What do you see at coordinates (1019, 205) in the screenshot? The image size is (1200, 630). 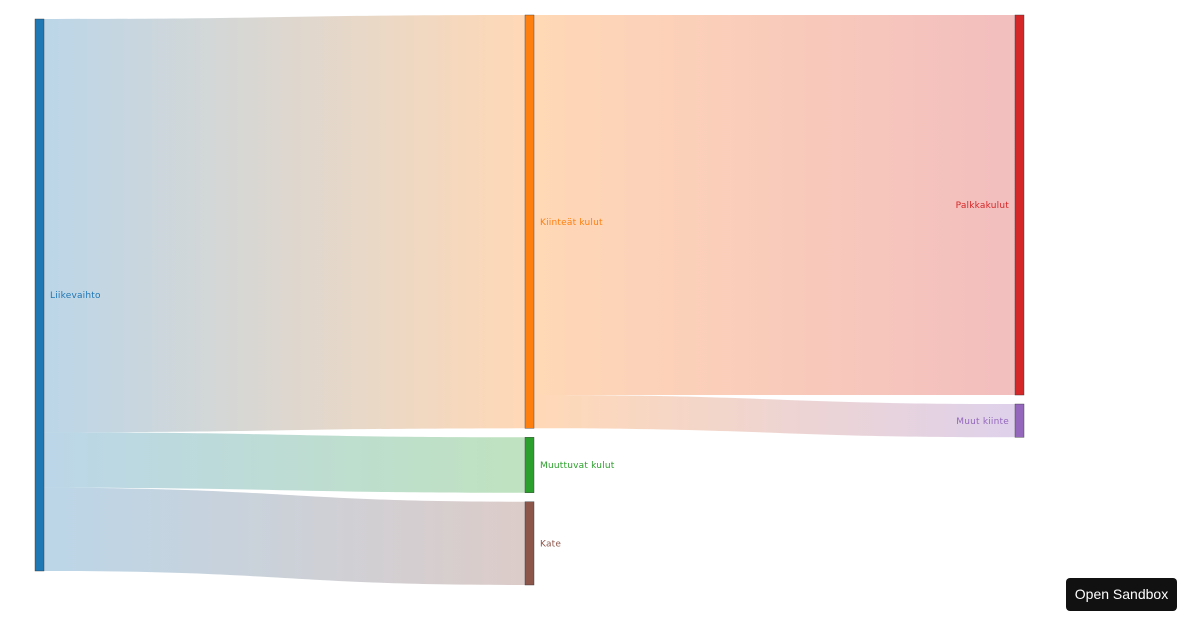 I see `node-palkka` at bounding box center [1019, 205].